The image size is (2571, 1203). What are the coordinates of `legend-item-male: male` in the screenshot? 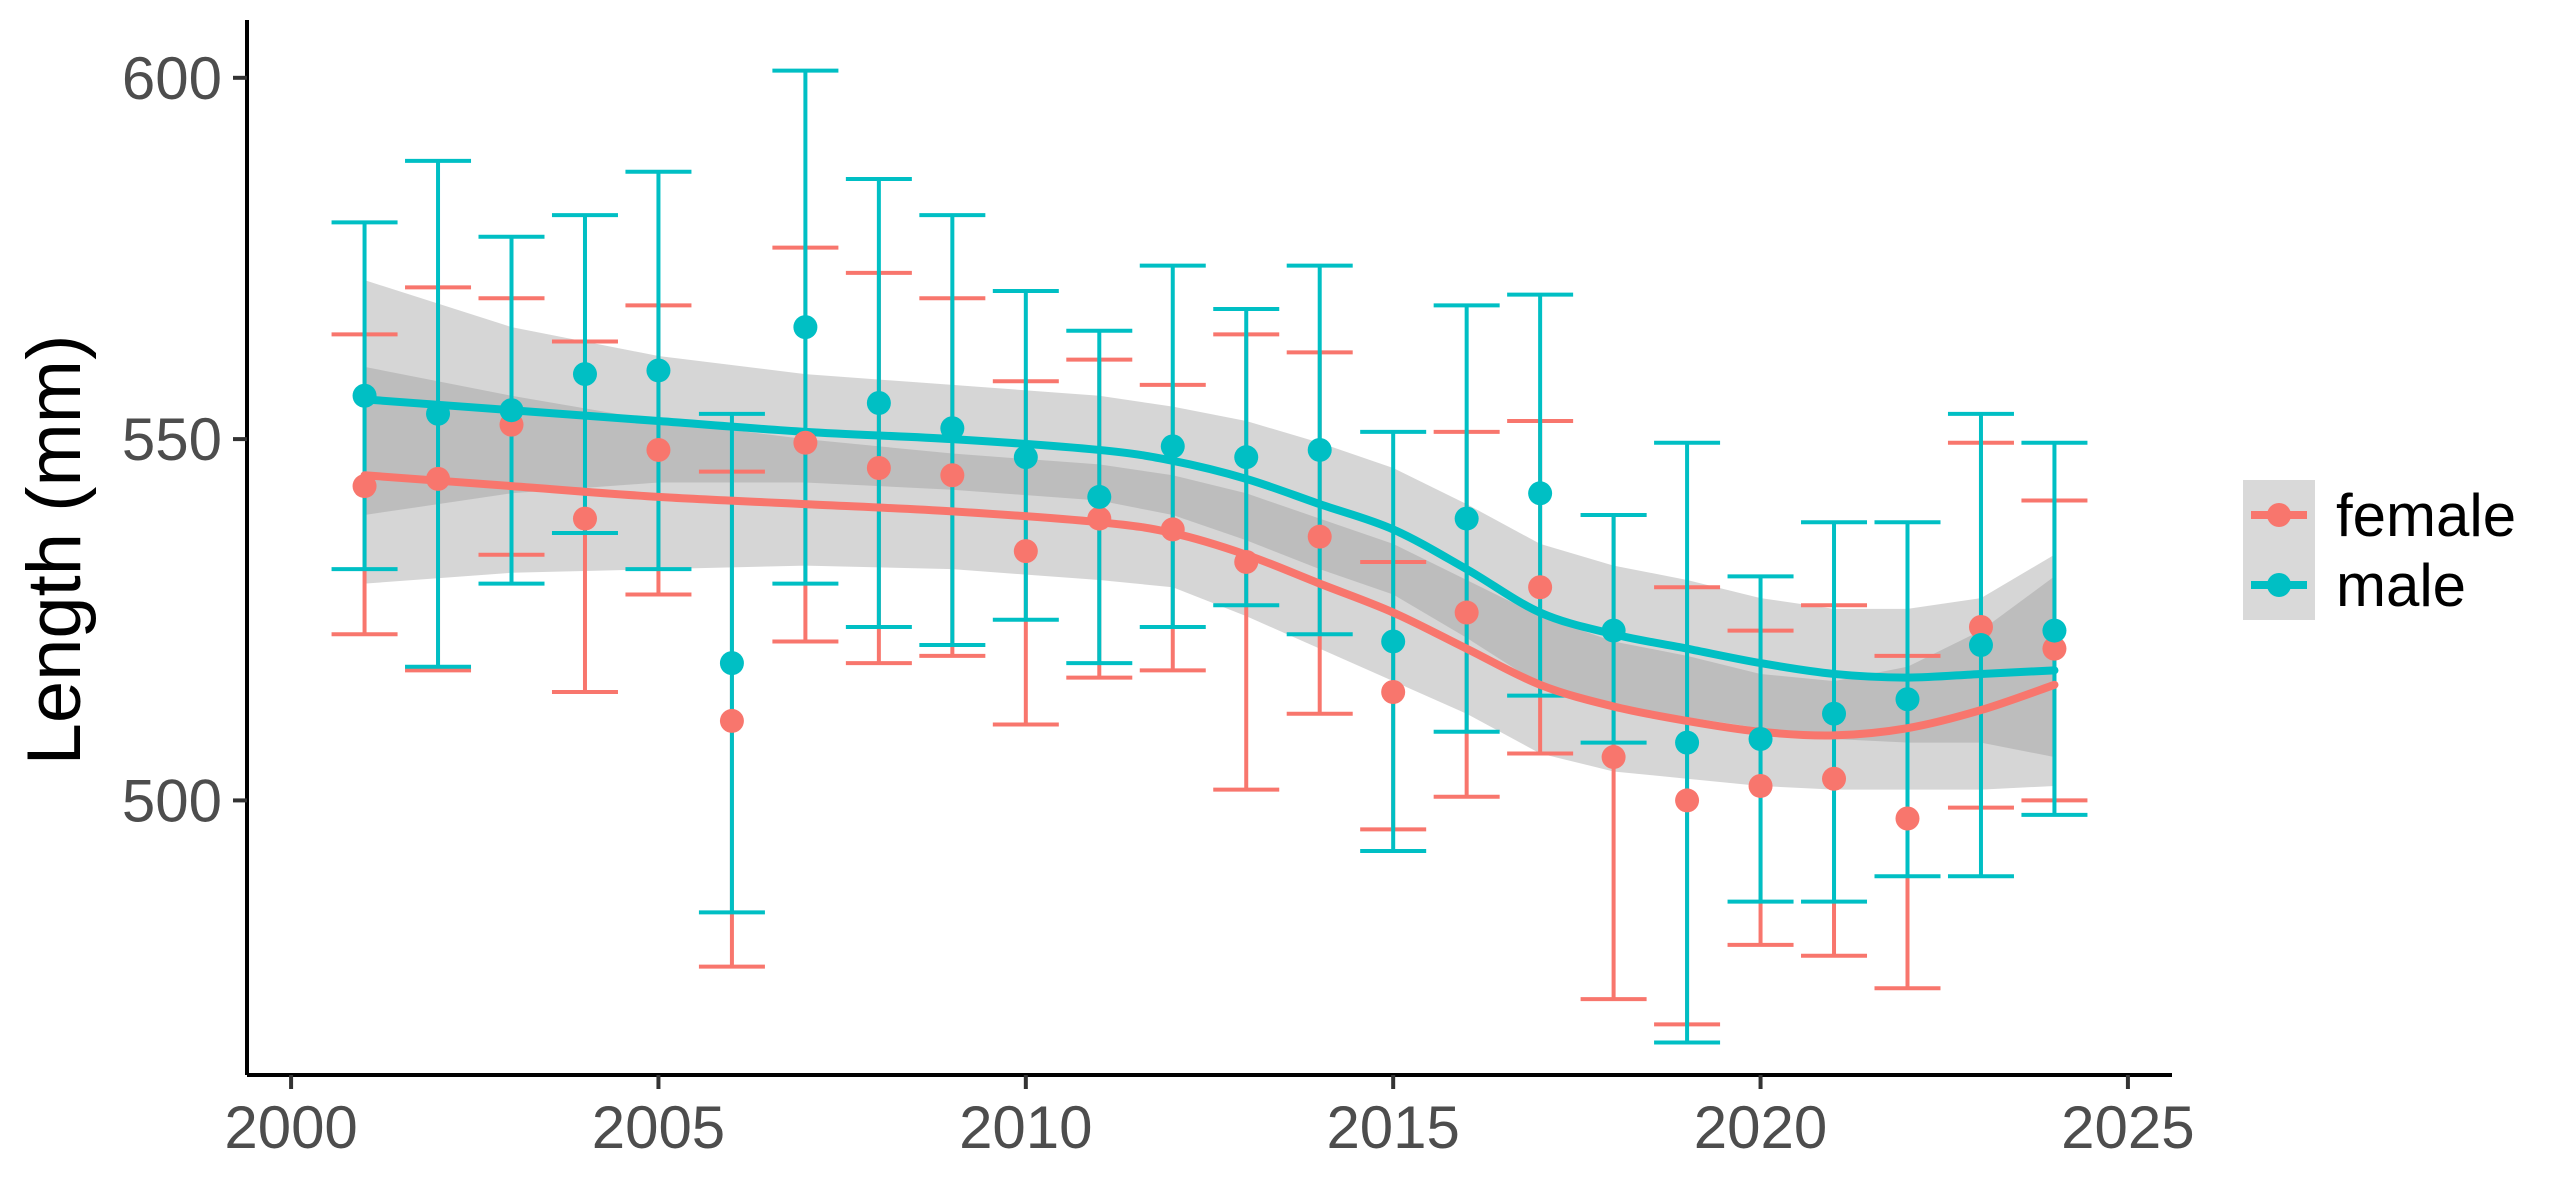 It's located at (2354, 585).